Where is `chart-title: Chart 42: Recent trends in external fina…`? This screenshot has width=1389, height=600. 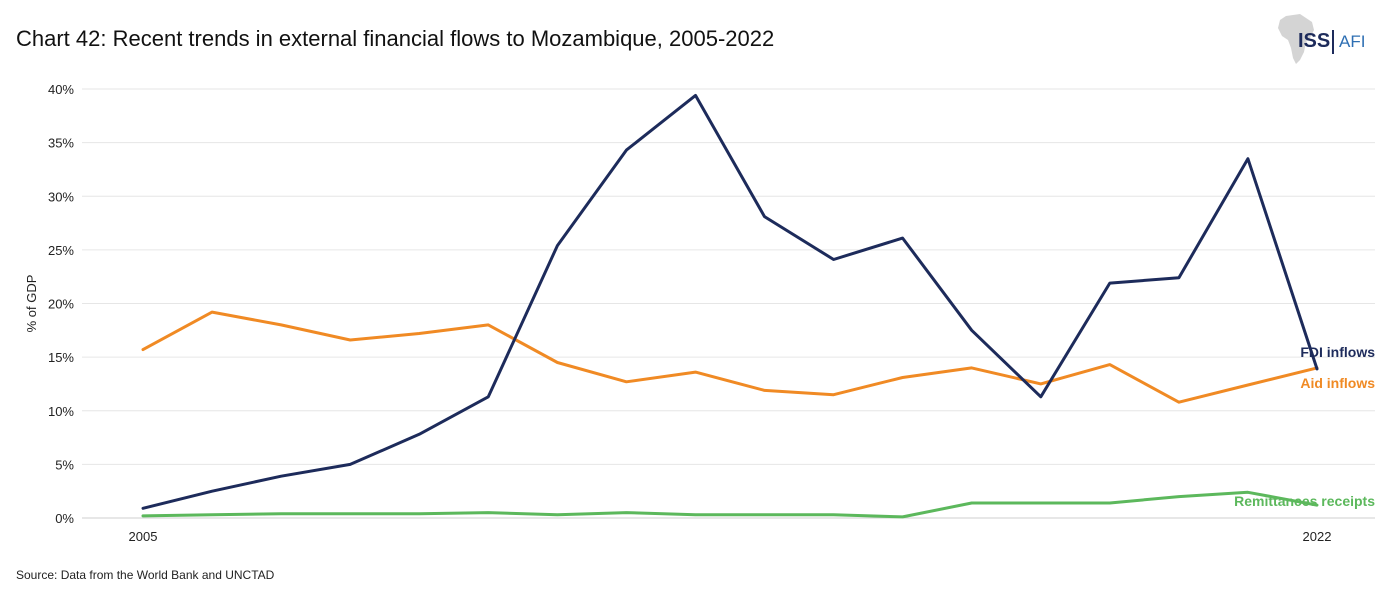 chart-title: Chart 42: Recent trends in external fina… is located at coordinates (395, 38).